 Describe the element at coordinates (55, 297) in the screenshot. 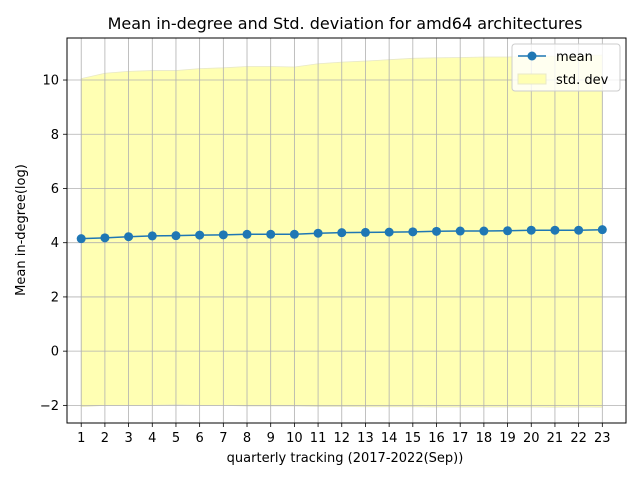

I see `y-tick-label-2: 2` at that location.